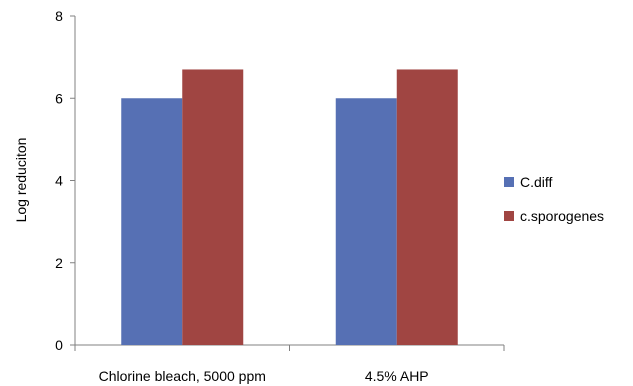  I want to click on x-axis-ticks: Chlorine bleach, 5000 ppm 4.5% AHP, so click(289, 364).